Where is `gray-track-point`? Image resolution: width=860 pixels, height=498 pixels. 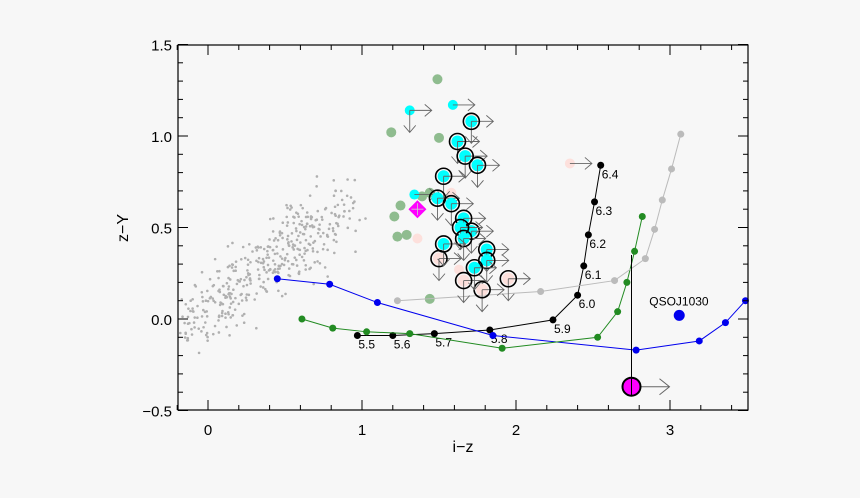
gray-track-point is located at coordinates (541, 292).